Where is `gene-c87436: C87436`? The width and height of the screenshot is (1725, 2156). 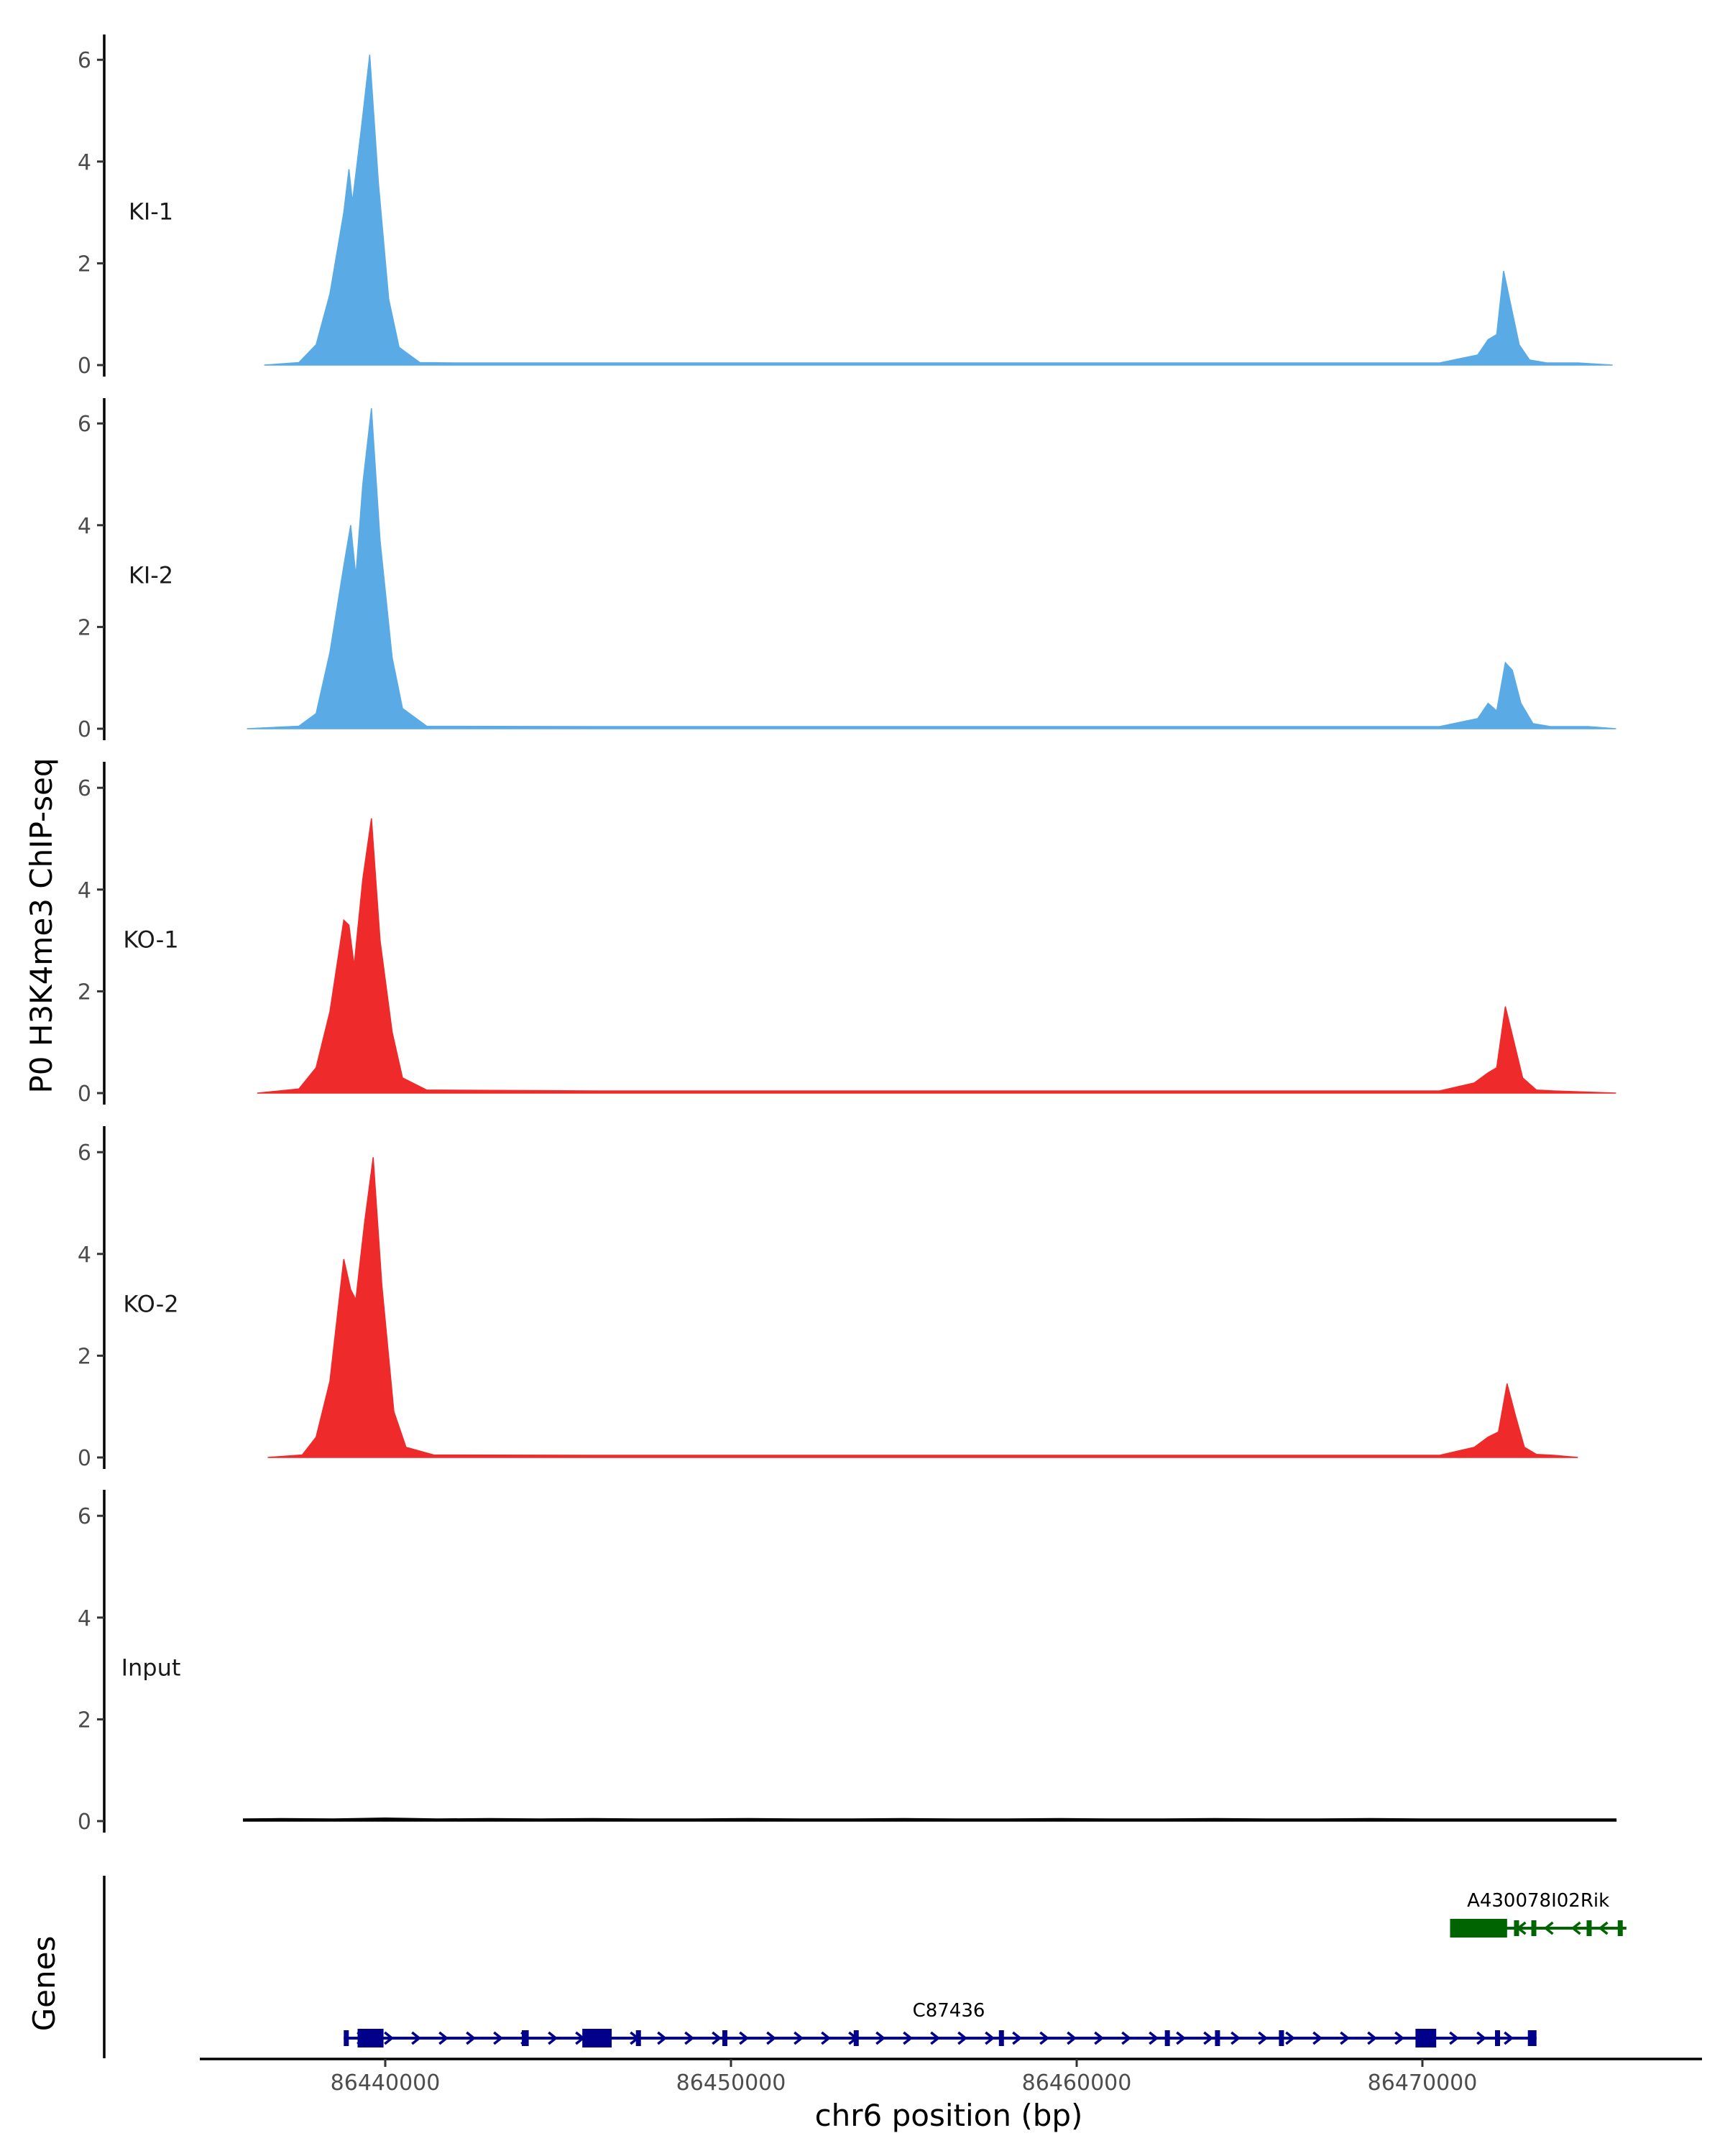
gene-c87436: C87436 is located at coordinates (940, 2024).